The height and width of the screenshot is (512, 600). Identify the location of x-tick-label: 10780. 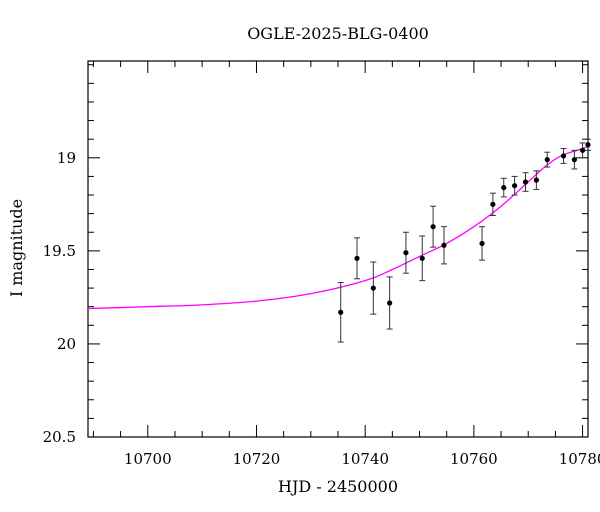
(579, 459).